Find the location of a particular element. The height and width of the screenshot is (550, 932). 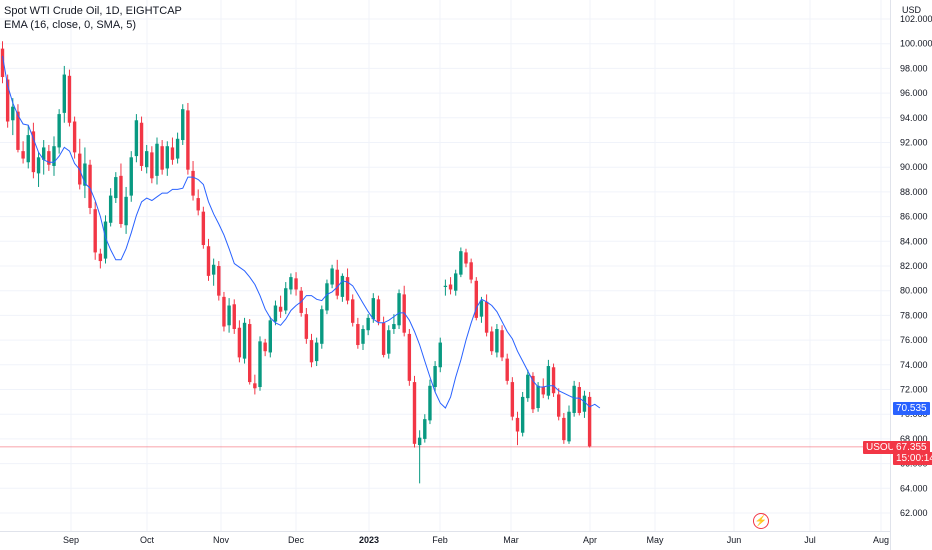

x-tick-label: Dec is located at coordinates (296, 540).